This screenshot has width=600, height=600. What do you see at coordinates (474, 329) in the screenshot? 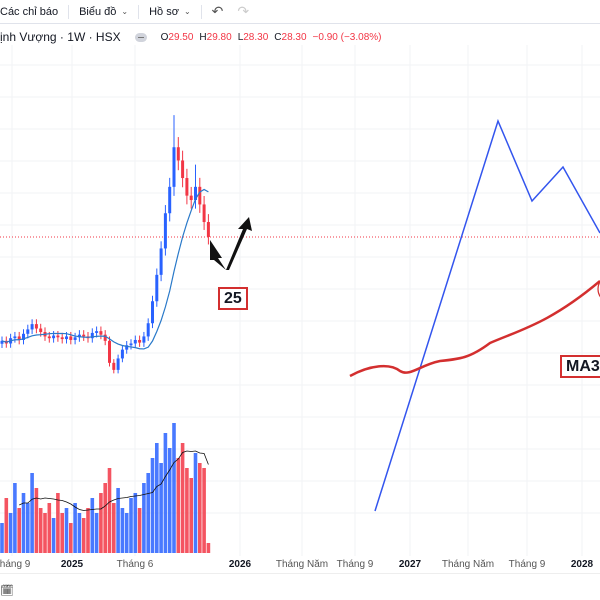
I see `ma-drawing-line` at bounding box center [474, 329].